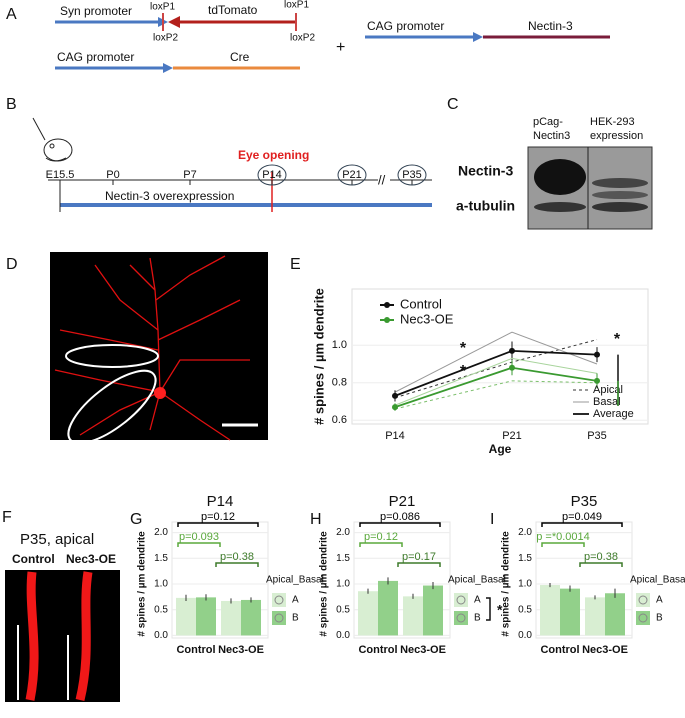  Describe the element at coordinates (597, 436) in the screenshot. I see `x-tick-label: P35` at that location.